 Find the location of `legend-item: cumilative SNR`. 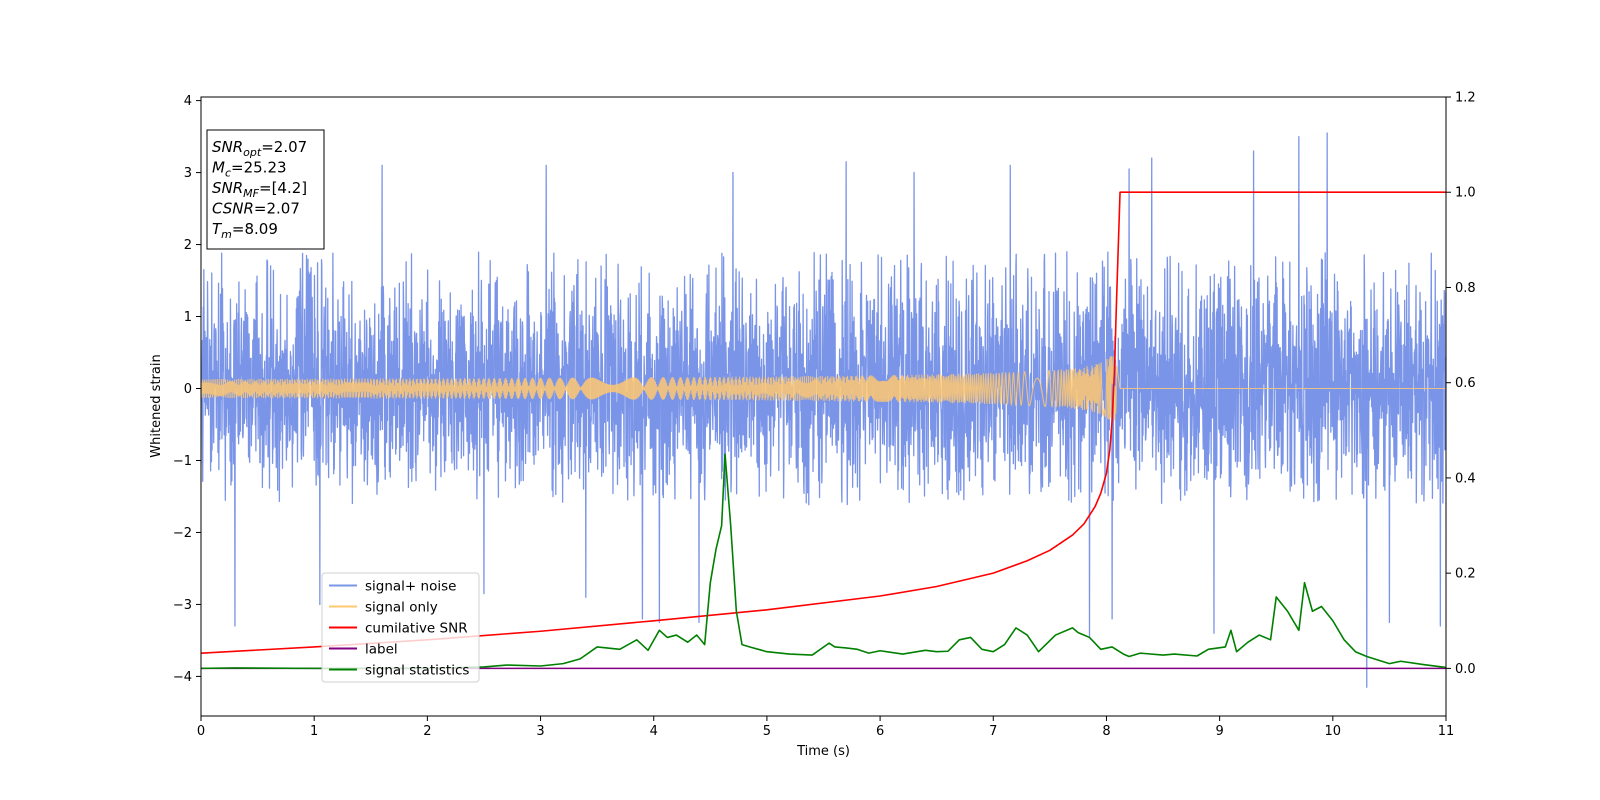

legend-item: cumilative SNR is located at coordinates (398, 629).